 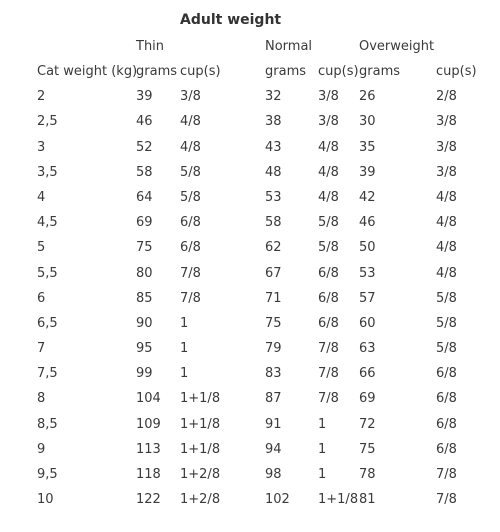 I want to click on cell-cat-weight: 8, so click(x=41, y=399).